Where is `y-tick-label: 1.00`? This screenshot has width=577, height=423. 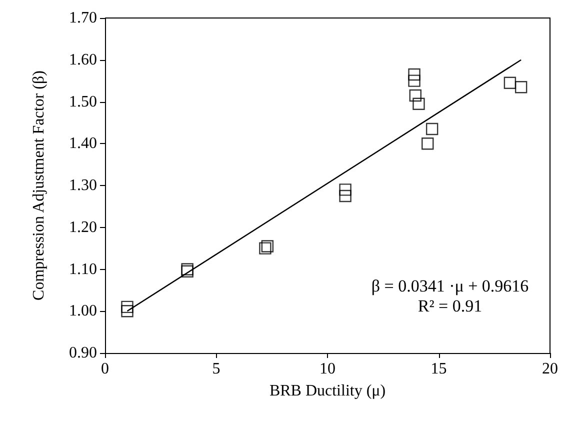 y-tick-label: 1.00 is located at coordinates (83, 311).